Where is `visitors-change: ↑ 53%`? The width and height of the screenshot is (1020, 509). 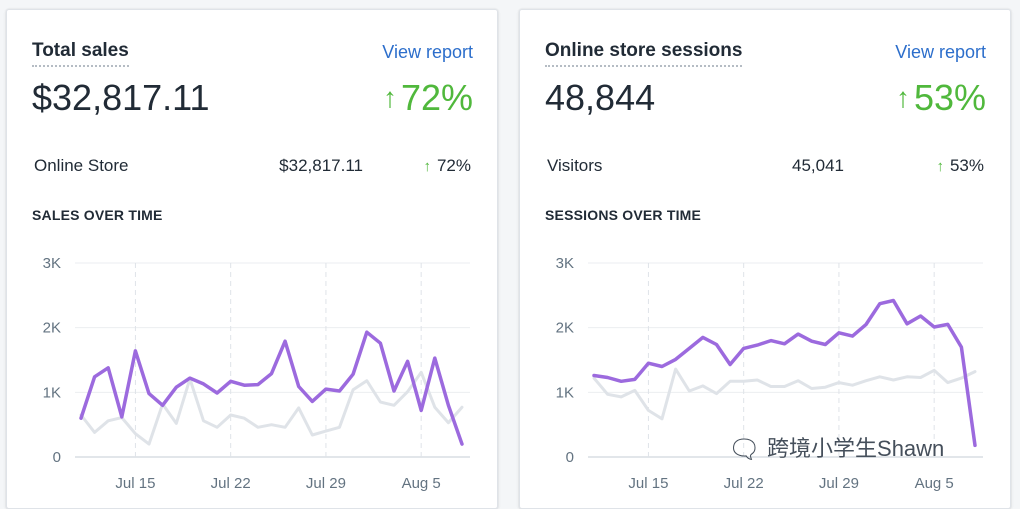 visitors-change: ↑ 53% is located at coordinates (960, 166).